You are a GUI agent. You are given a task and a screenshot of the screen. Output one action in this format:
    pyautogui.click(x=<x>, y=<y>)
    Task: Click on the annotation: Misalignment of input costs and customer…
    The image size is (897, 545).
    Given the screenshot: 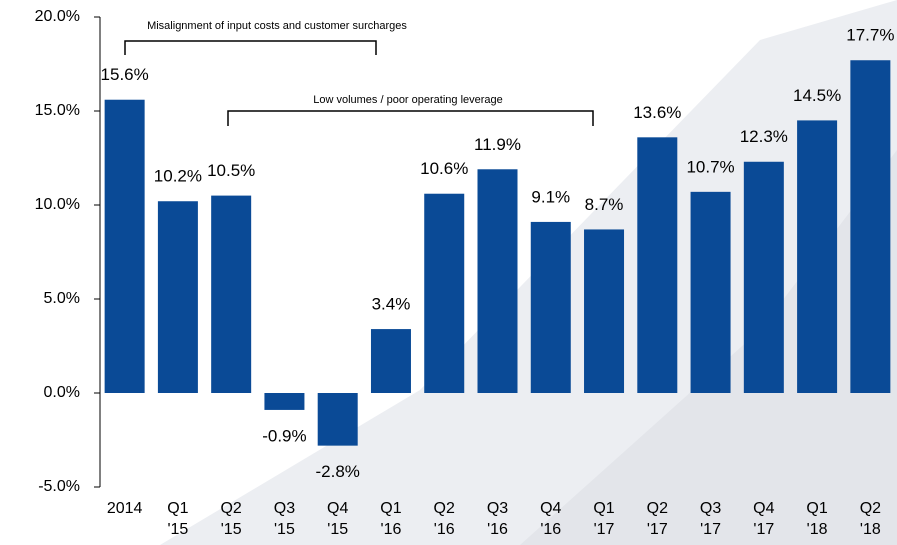 What is the action you would take?
    pyautogui.click(x=277, y=26)
    